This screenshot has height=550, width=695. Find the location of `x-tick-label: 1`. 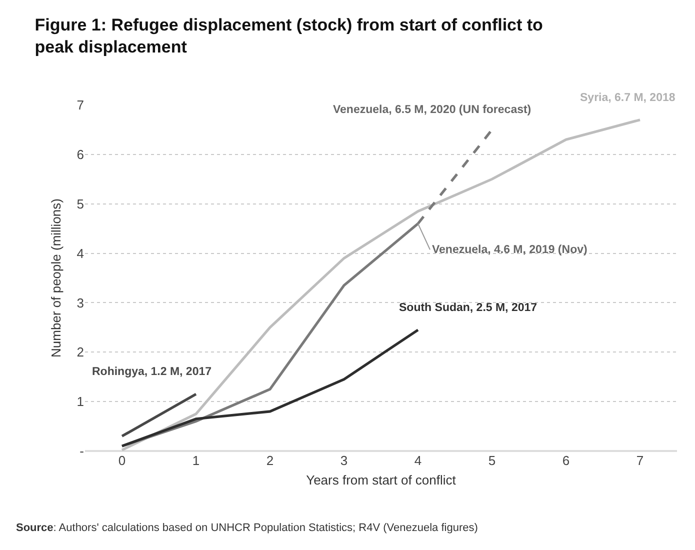

x-tick-label: 1 is located at coordinates (196, 460).